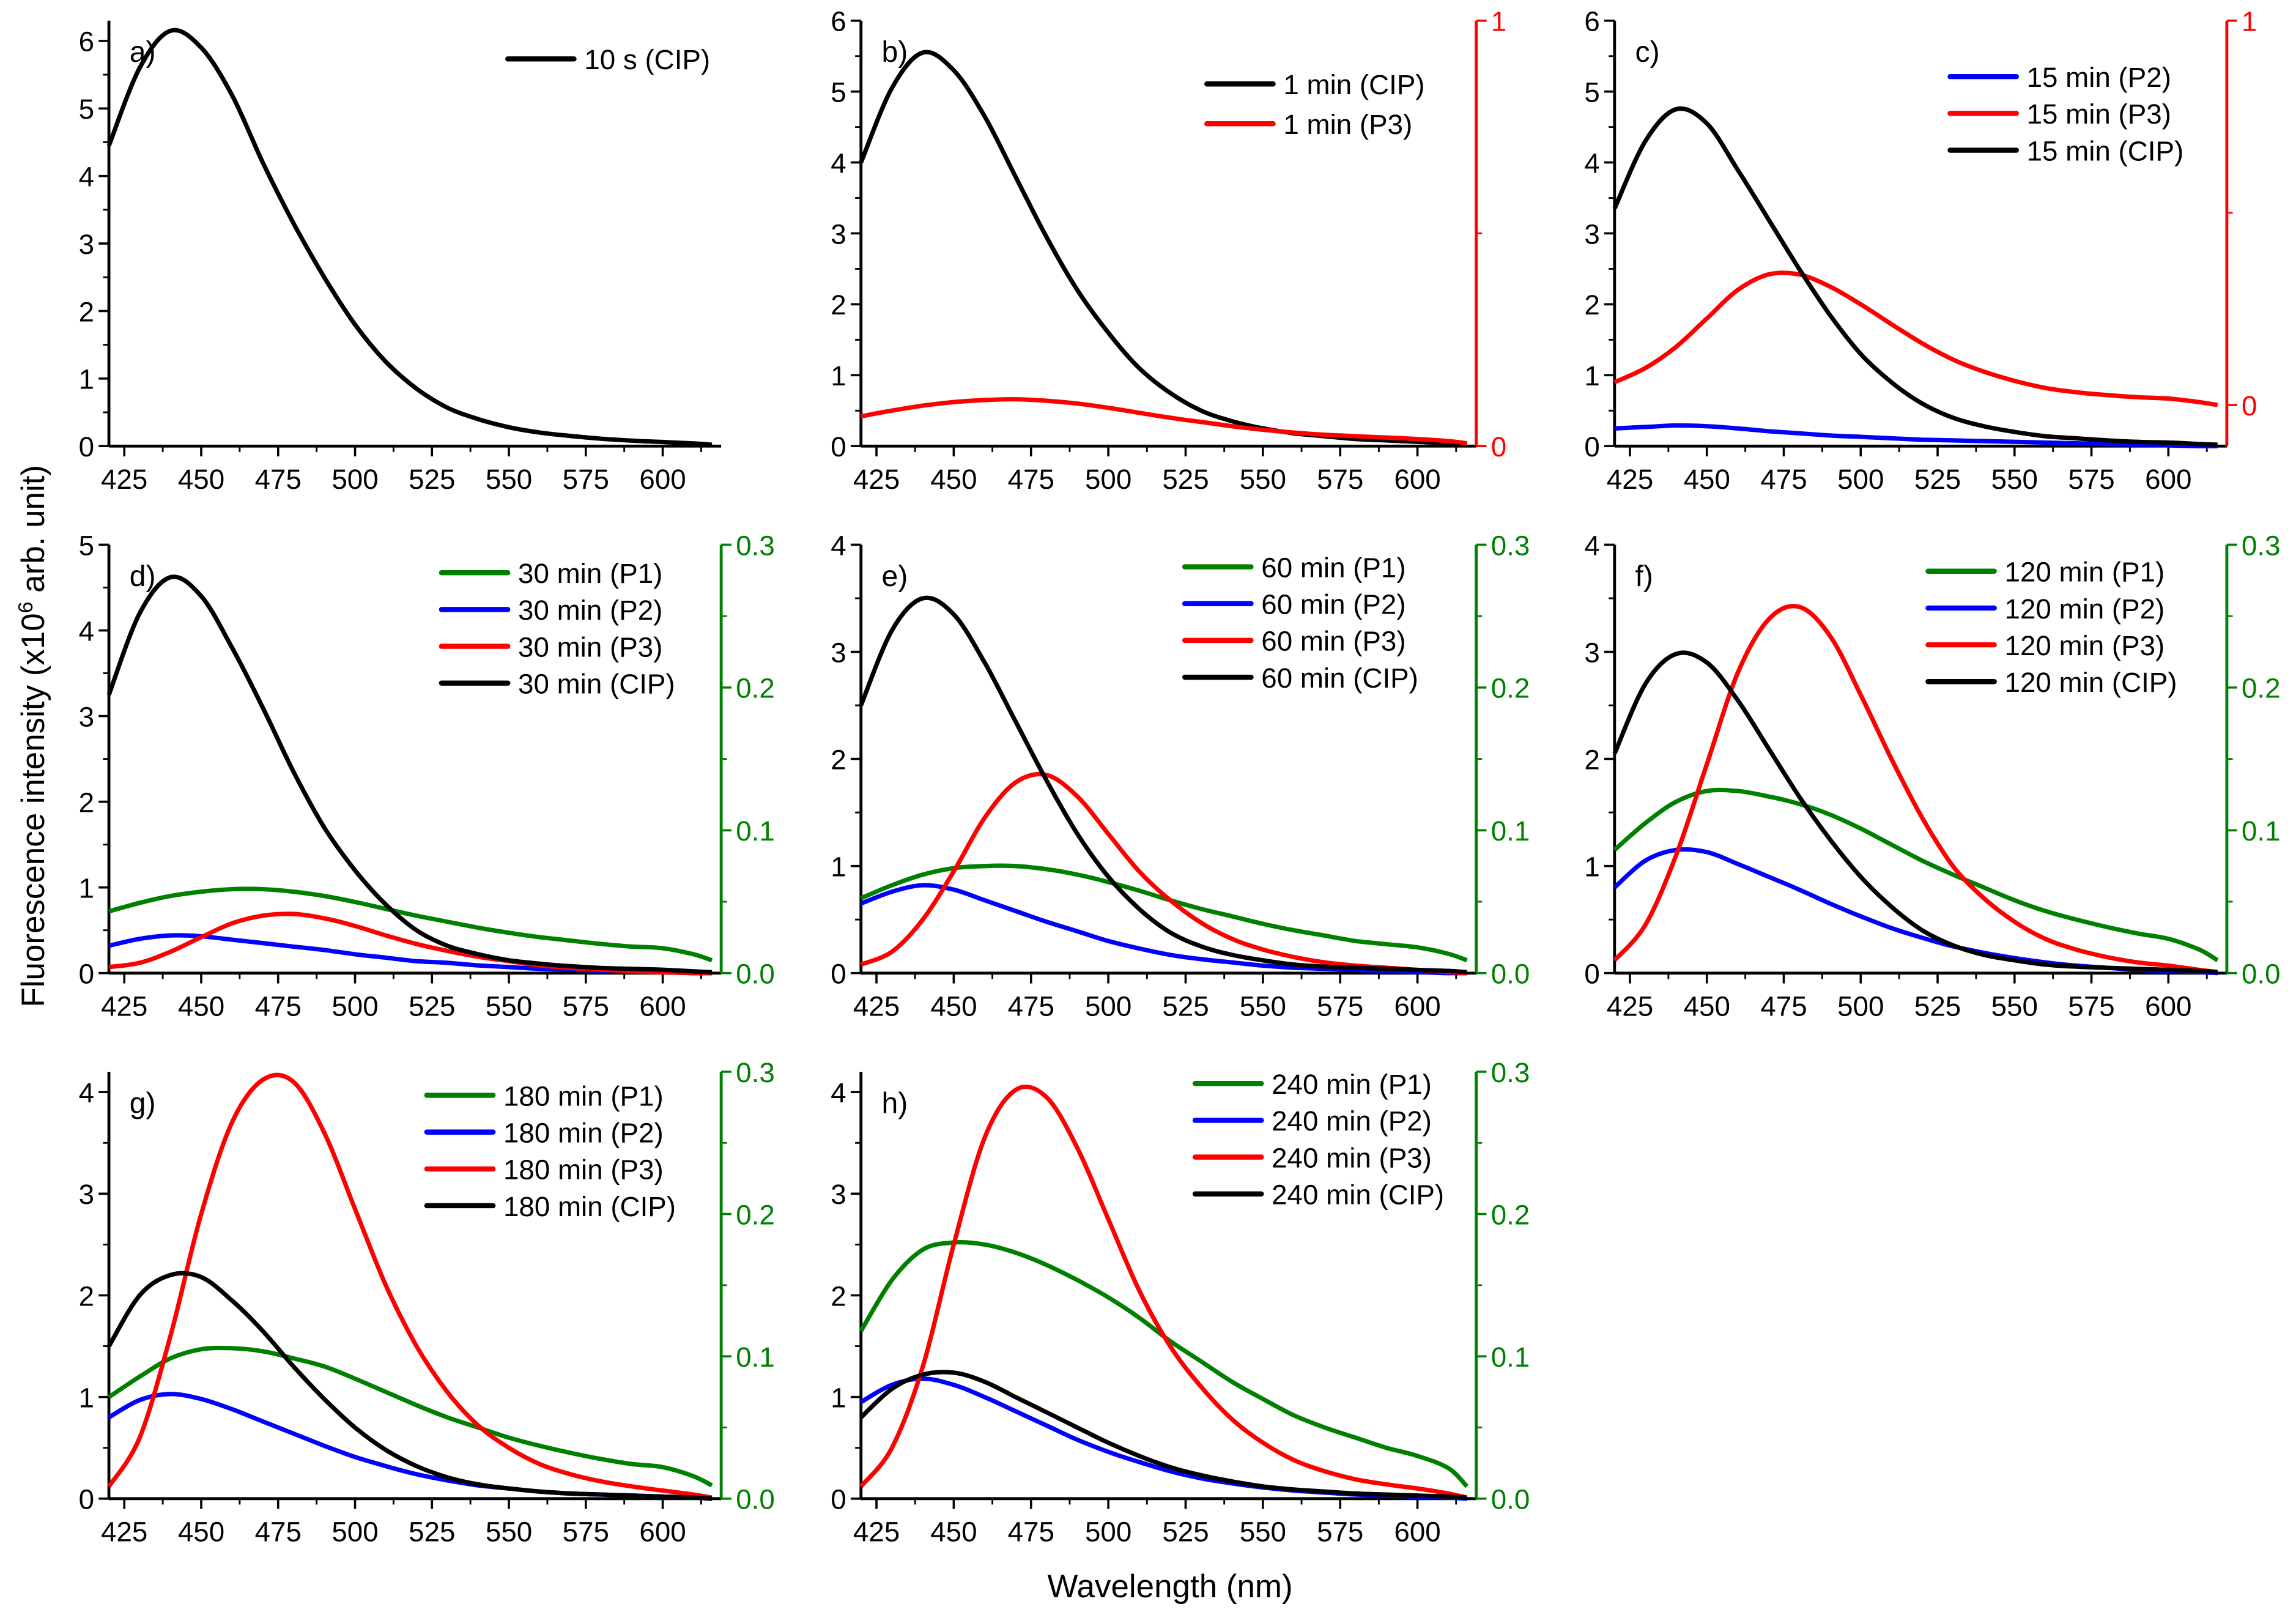 Image resolution: width=2296 pixels, height=1615 pixels. I want to click on y-axis-label-sup: 6, so click(26, 608).